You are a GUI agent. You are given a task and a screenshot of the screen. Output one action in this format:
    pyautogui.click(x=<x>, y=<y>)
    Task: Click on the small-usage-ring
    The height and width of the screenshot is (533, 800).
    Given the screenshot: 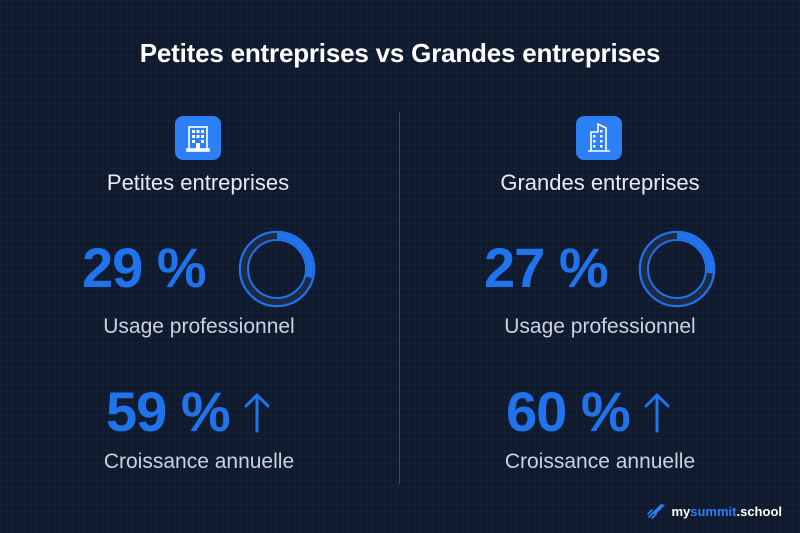 What is the action you would take?
    pyautogui.click(x=277, y=269)
    